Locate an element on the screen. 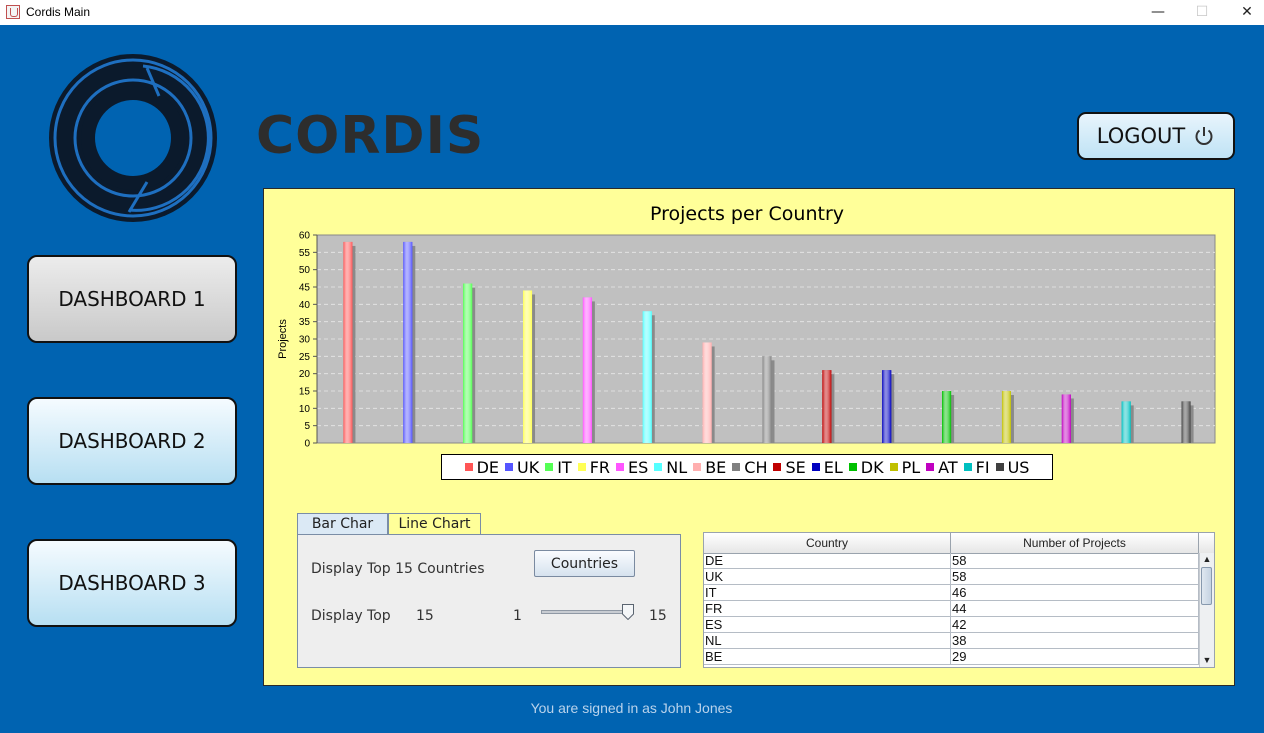  legend-item-ES: ES is located at coordinates (632, 467).